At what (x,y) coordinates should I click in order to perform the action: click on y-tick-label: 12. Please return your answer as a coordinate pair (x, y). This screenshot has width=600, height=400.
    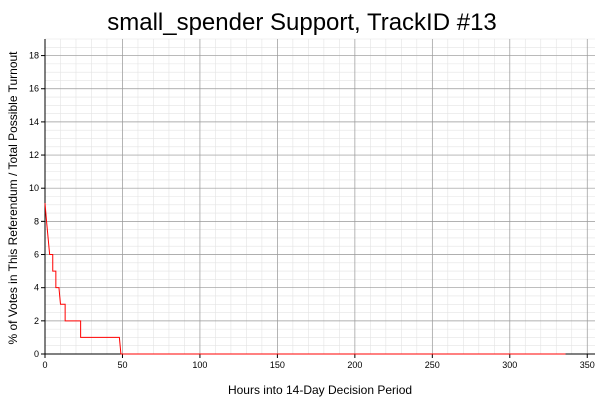
    Looking at the image, I should click on (34, 155).